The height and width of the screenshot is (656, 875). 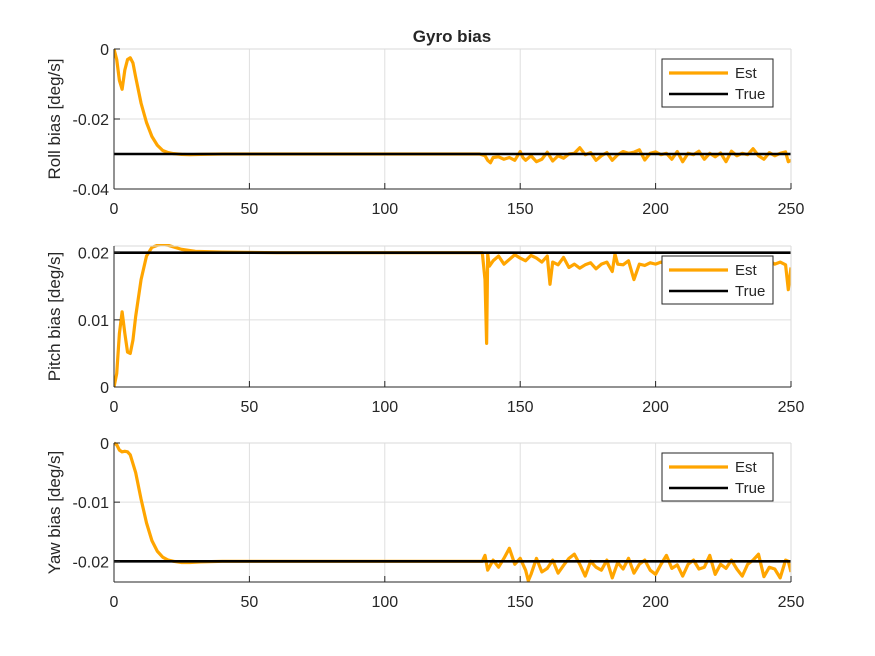 I want to click on y-axis-label: Yaw bias [deg/s], so click(x=54, y=512).